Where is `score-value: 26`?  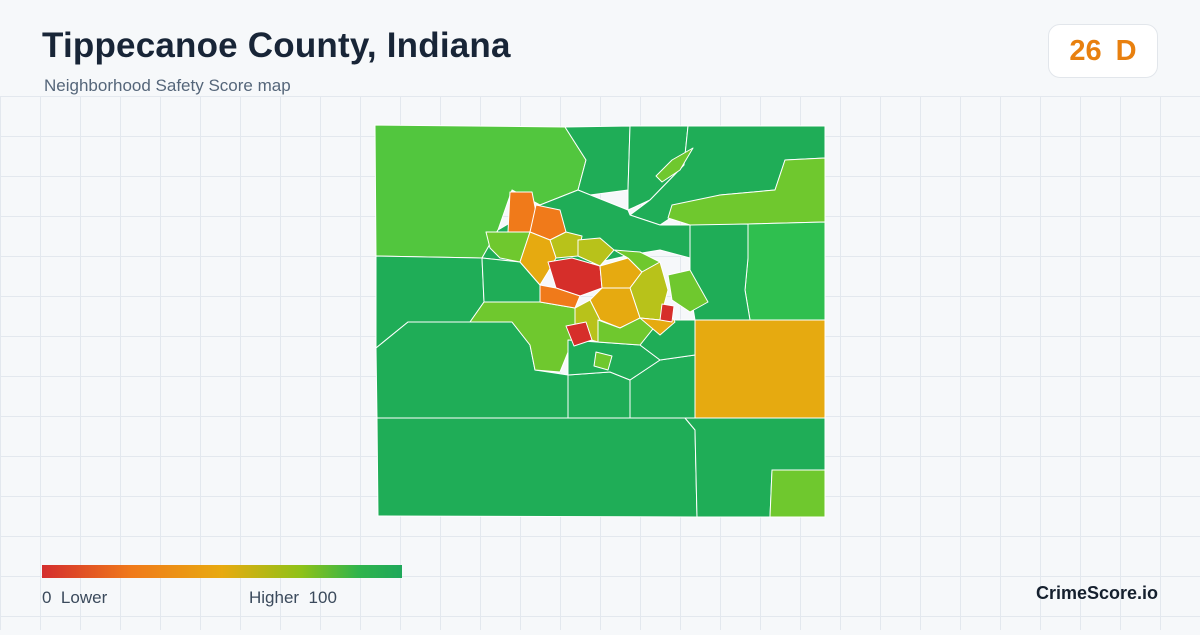
score-value: 26 is located at coordinates (1085, 50).